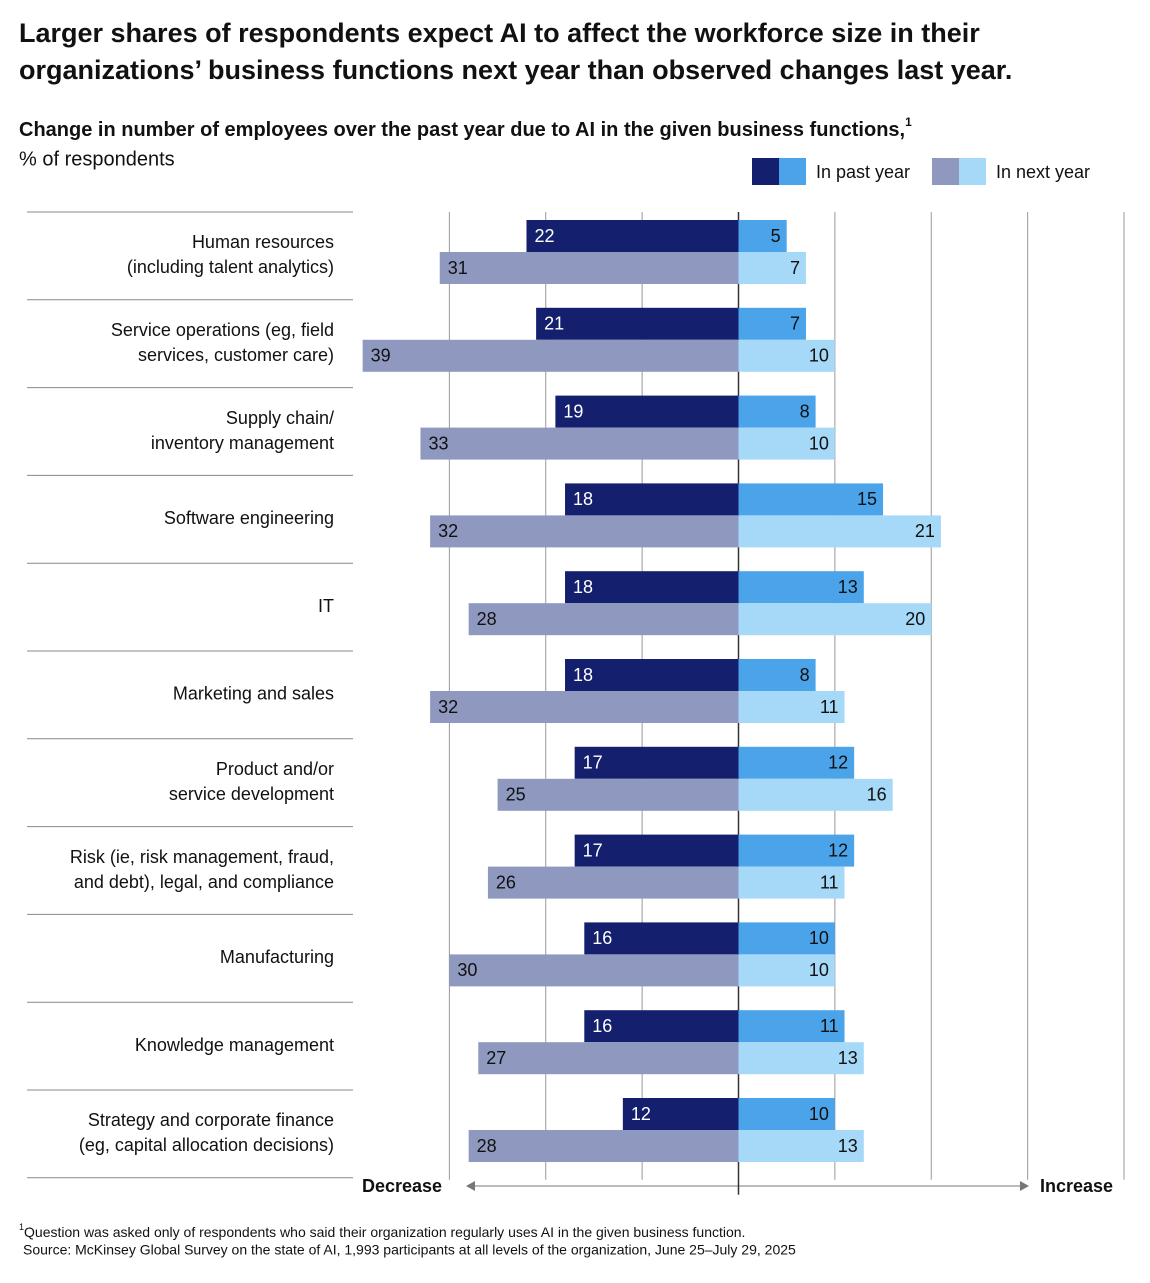 The height and width of the screenshot is (1283, 1150). What do you see at coordinates (251, 794) in the screenshot?
I see `category-label: service development` at bounding box center [251, 794].